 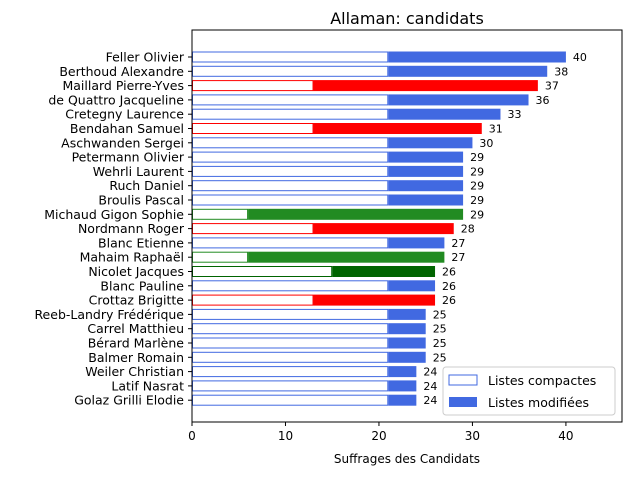 I want to click on candidate-label: Balmer Romain, so click(x=136, y=357).